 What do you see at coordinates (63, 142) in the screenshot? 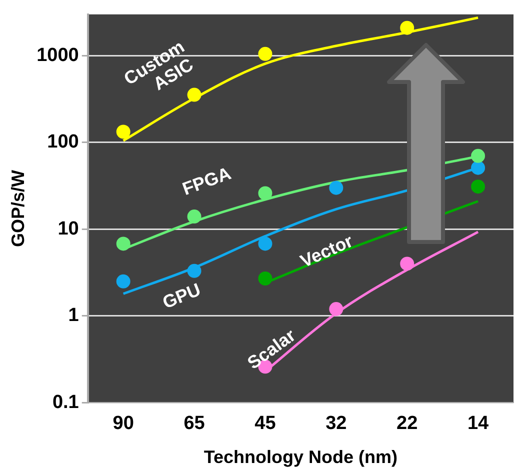
I see `y-tick-label: 100` at bounding box center [63, 142].